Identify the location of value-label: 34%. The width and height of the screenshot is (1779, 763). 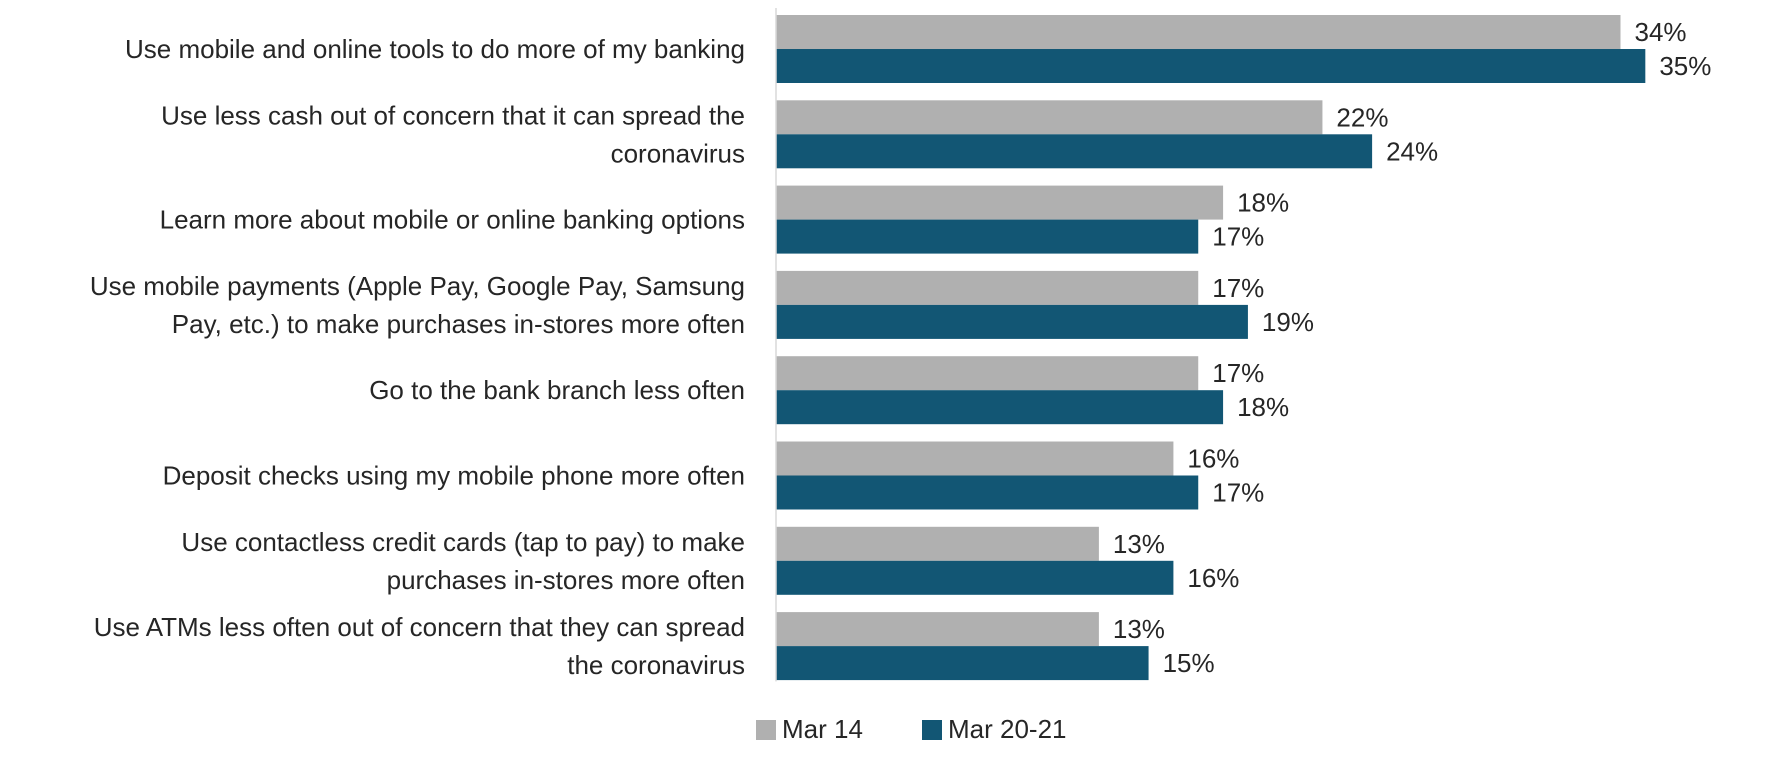
(1660, 32).